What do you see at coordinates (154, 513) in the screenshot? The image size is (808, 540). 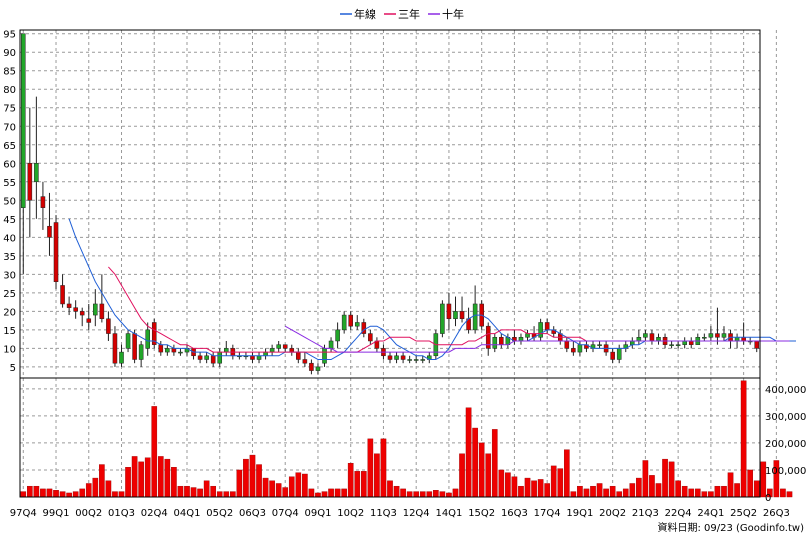 I see `x-tick-label: 02Q4` at bounding box center [154, 513].